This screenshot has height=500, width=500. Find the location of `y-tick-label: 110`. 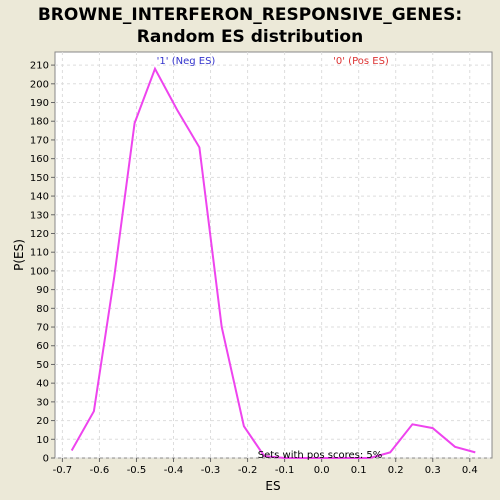

y-tick-label: 110 is located at coordinates (39, 253).